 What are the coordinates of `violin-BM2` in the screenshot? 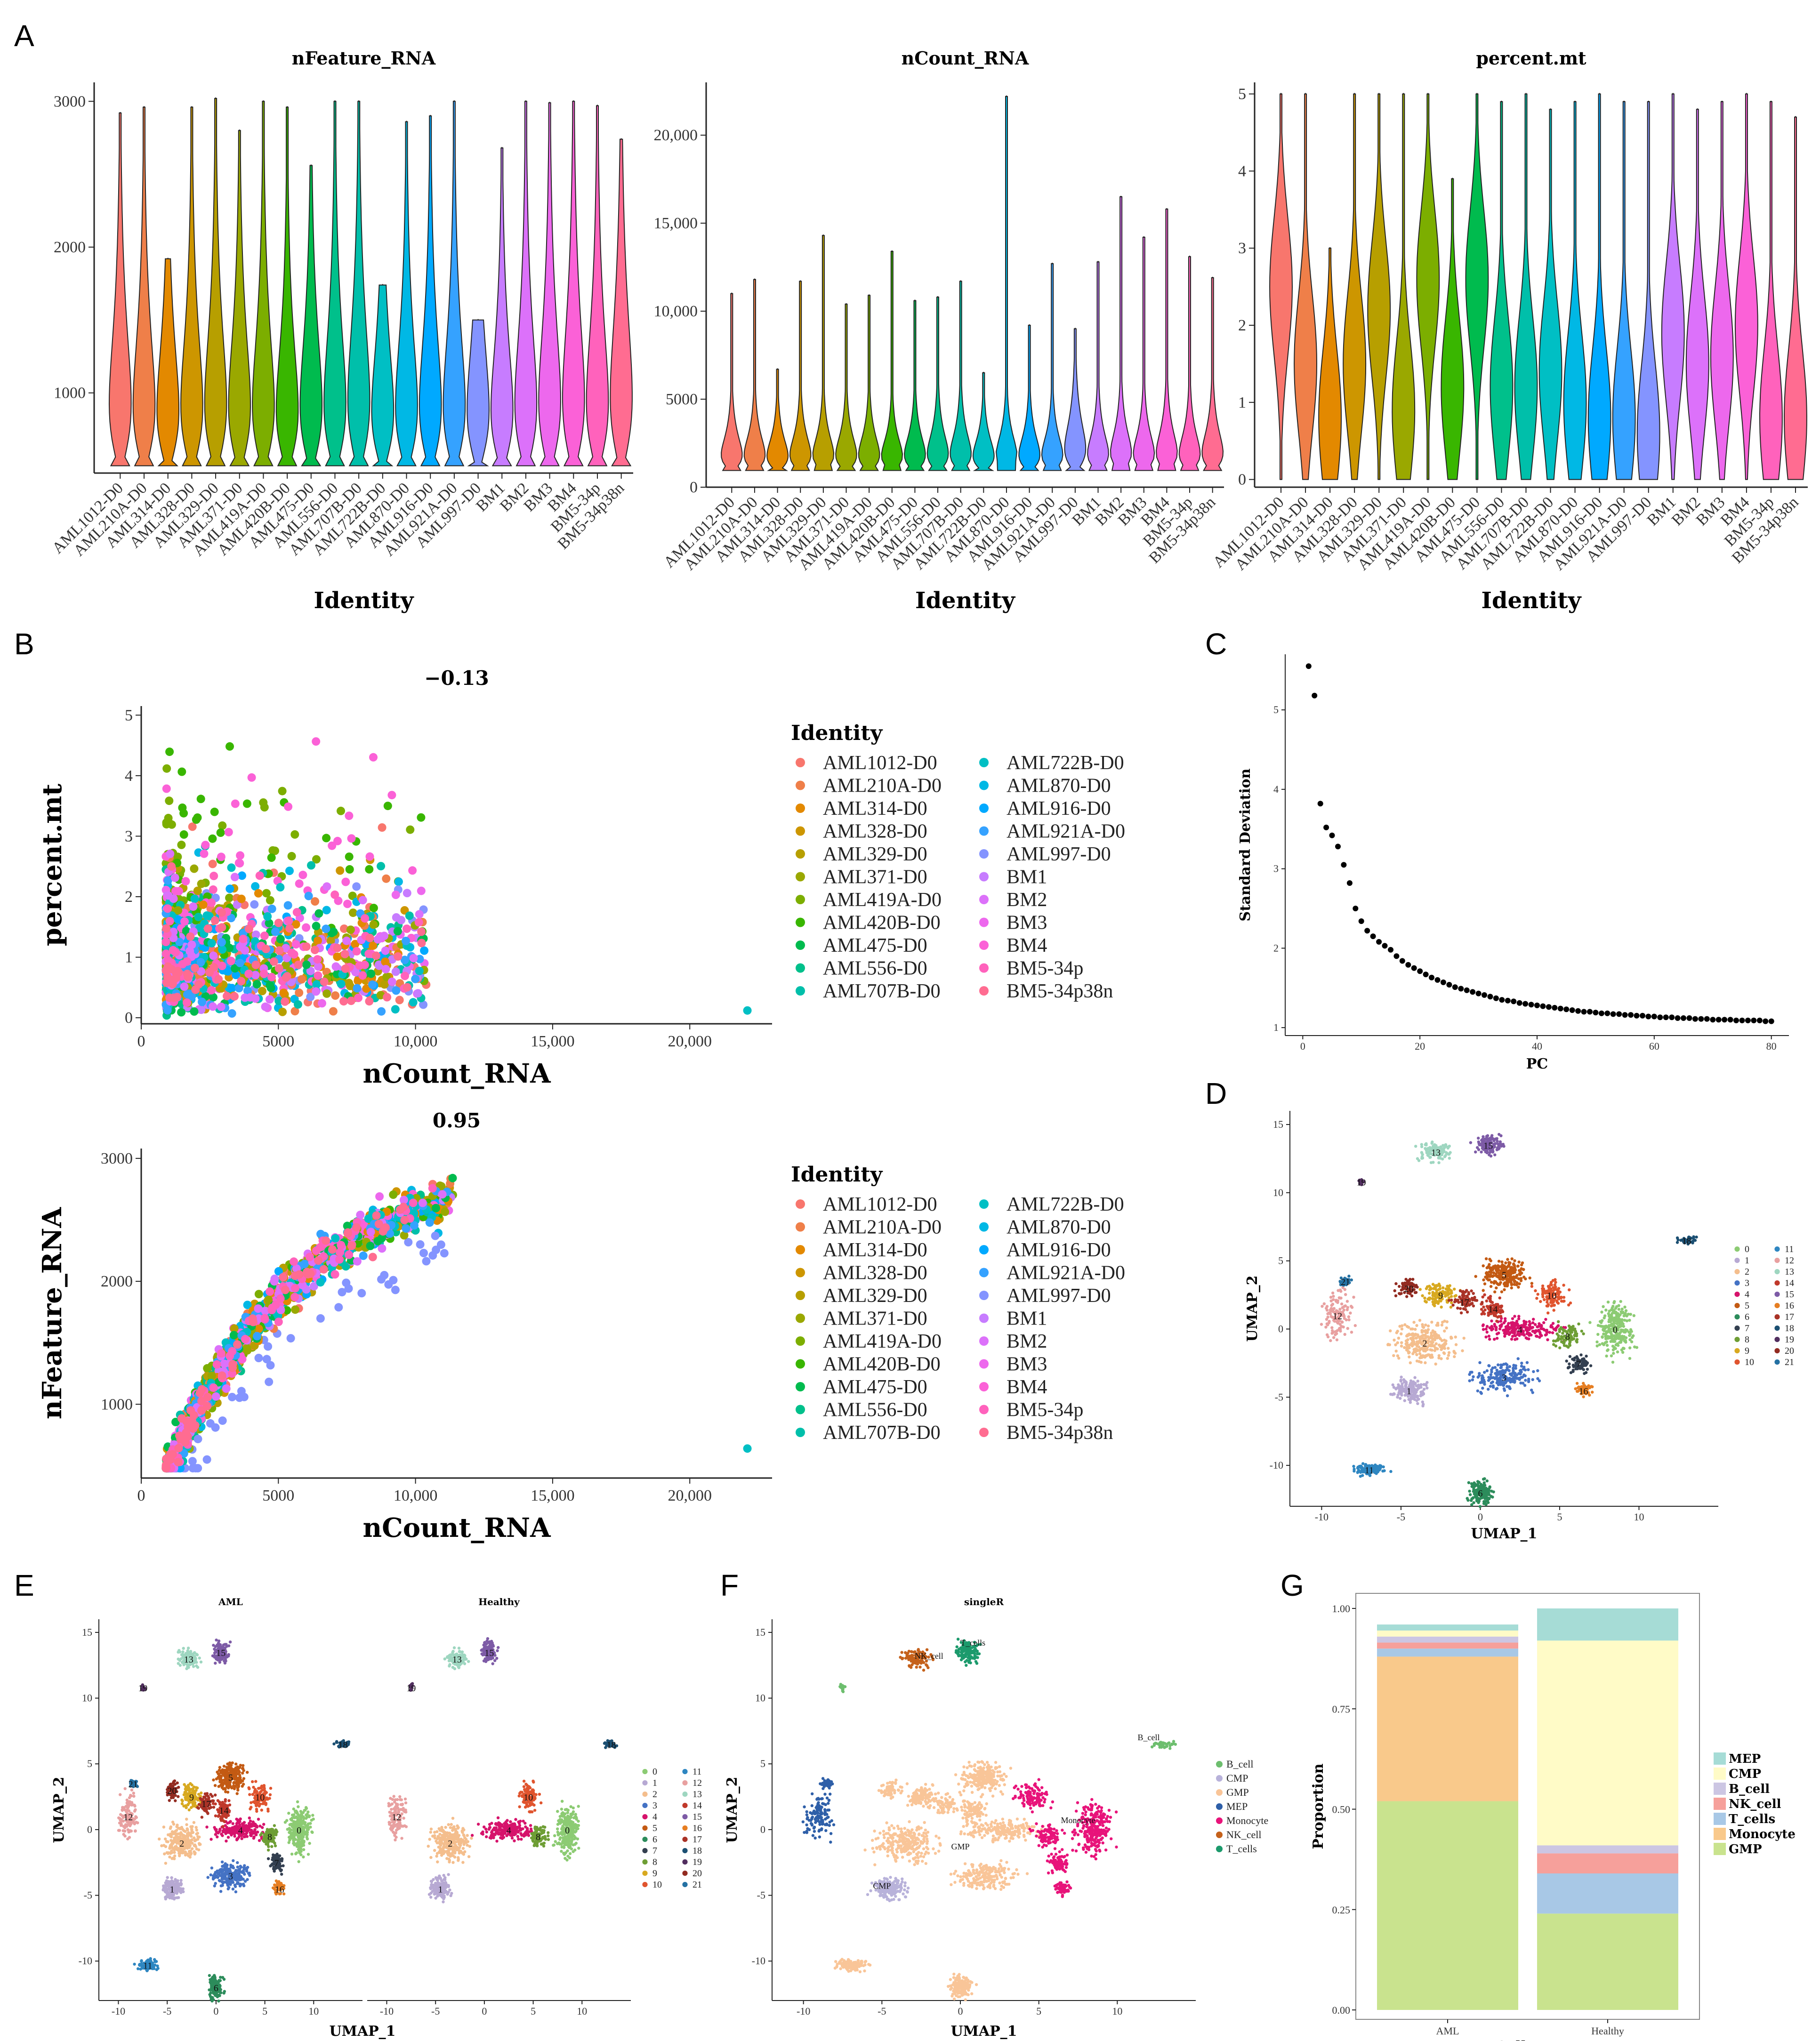 It's located at (526, 283).